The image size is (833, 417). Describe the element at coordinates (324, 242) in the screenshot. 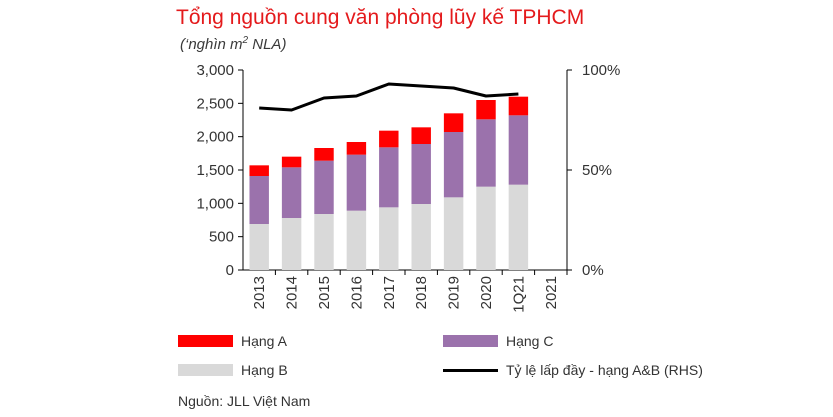

I see `bar-hang_b-2015` at that location.